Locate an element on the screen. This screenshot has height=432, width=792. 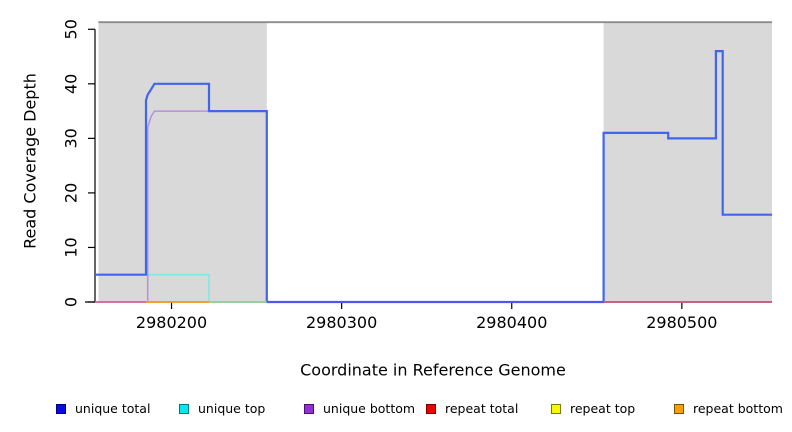
y-tick-label: 50 is located at coordinates (71, 29).